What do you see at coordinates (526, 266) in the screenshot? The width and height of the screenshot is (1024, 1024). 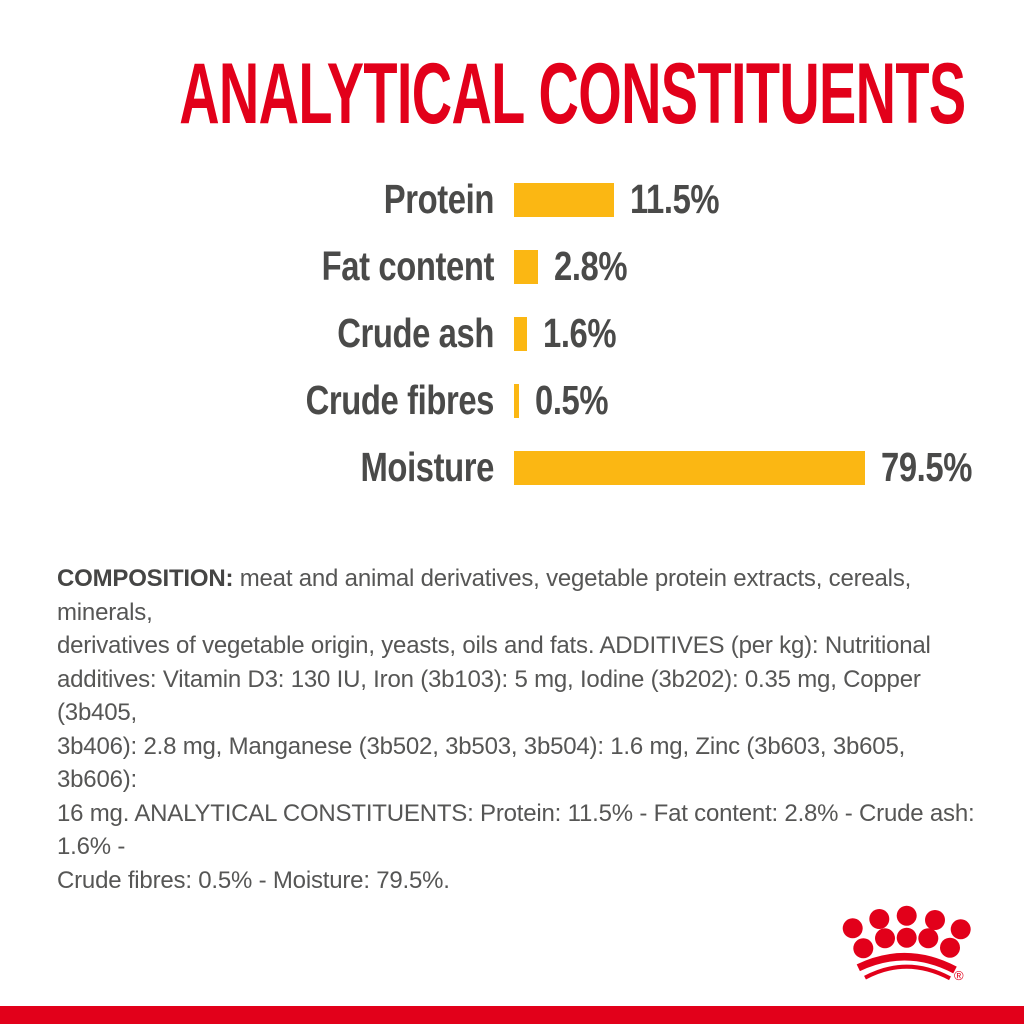 I see `bar-fat-content` at bounding box center [526, 266].